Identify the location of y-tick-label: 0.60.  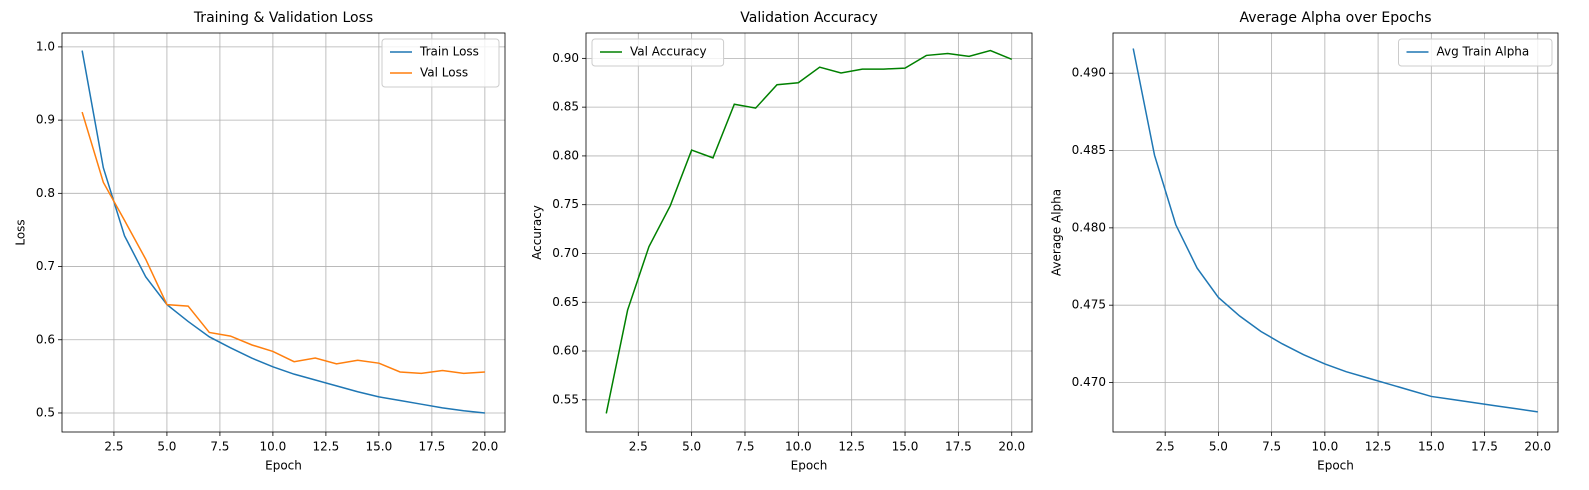
(565, 351).